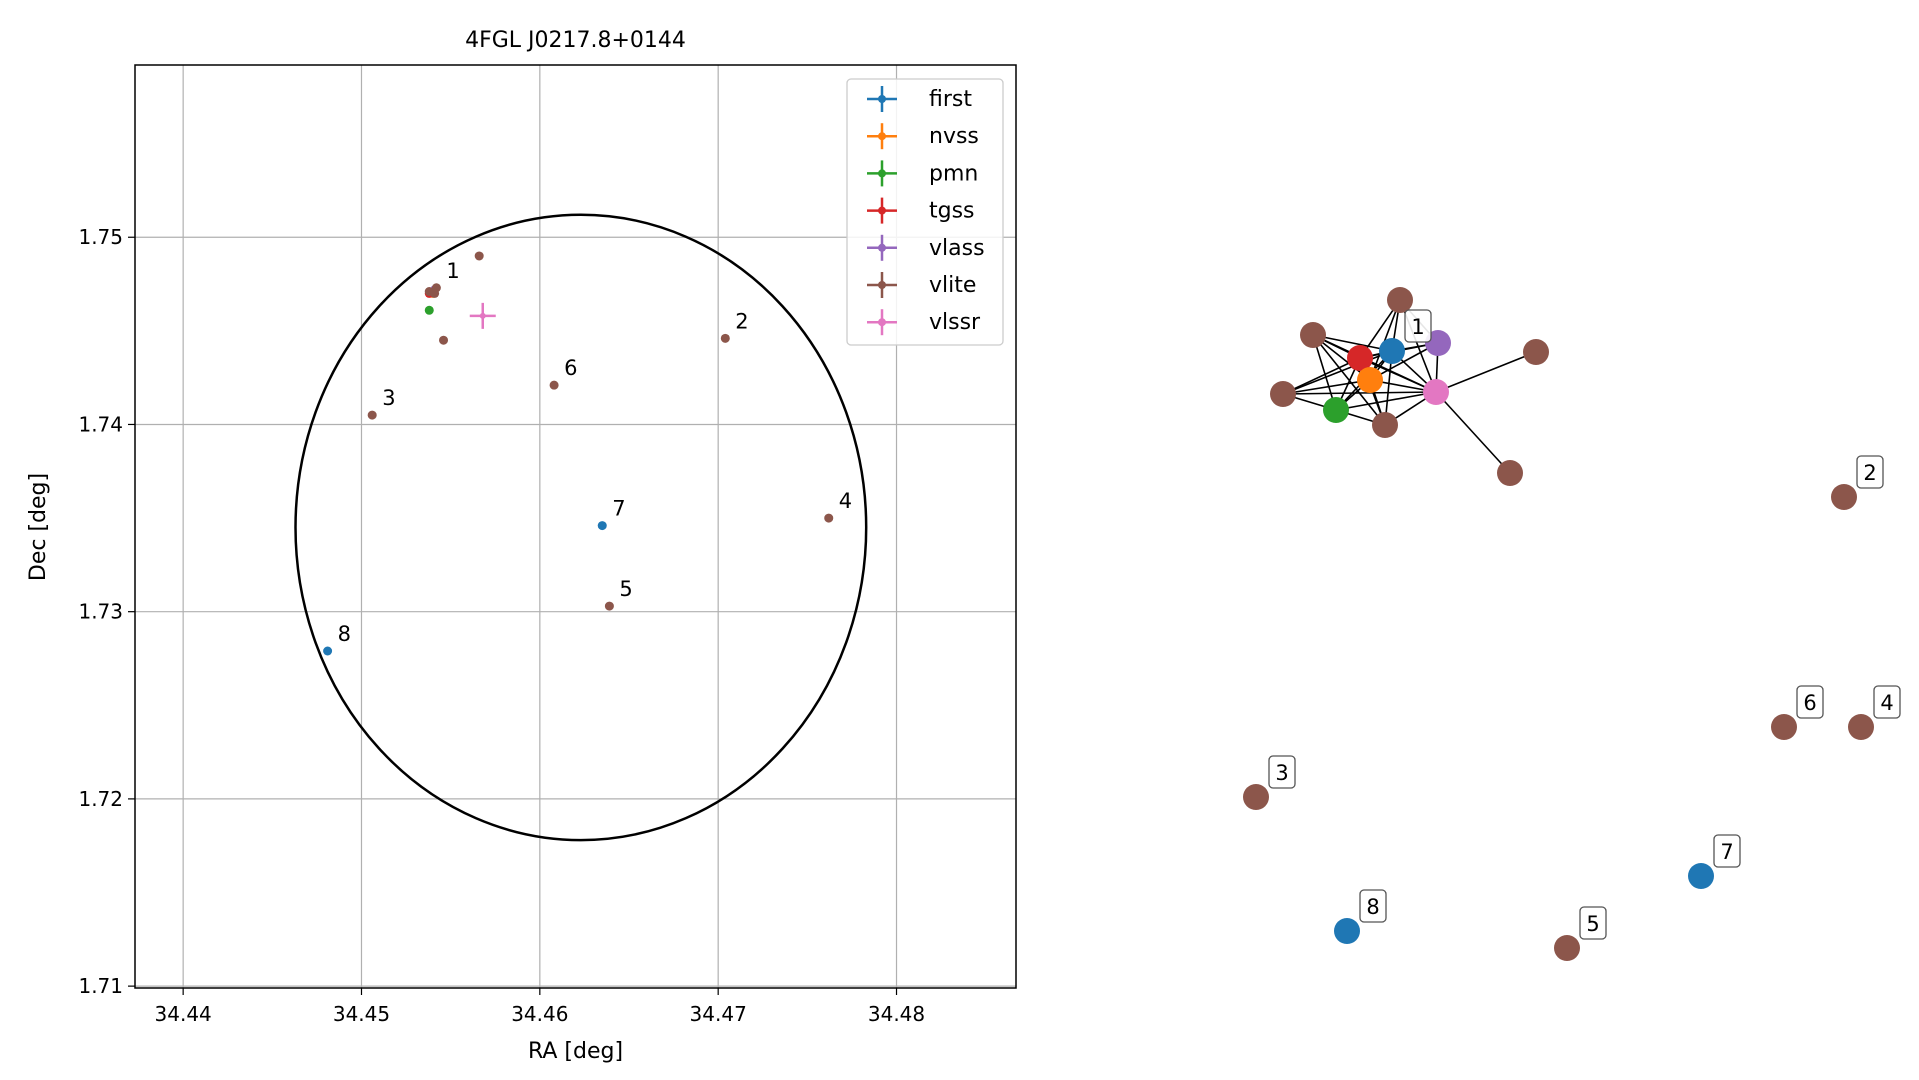 Image resolution: width=1919 pixels, height=1080 pixels. I want to click on legend-label: tgss, so click(952, 211).